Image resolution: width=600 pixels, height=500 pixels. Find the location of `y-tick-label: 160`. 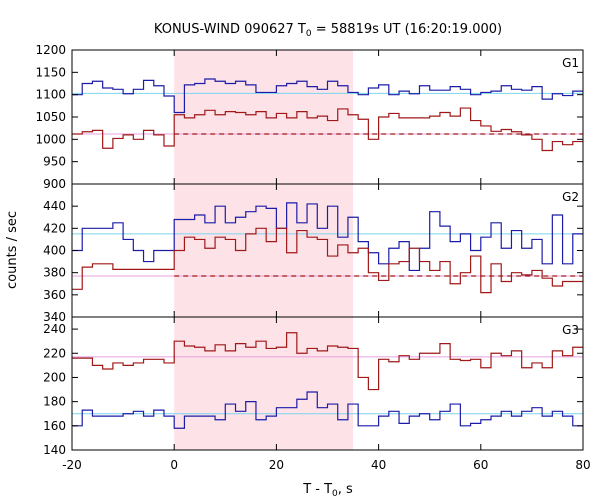

y-tick-label: 160 is located at coordinates (54, 426).